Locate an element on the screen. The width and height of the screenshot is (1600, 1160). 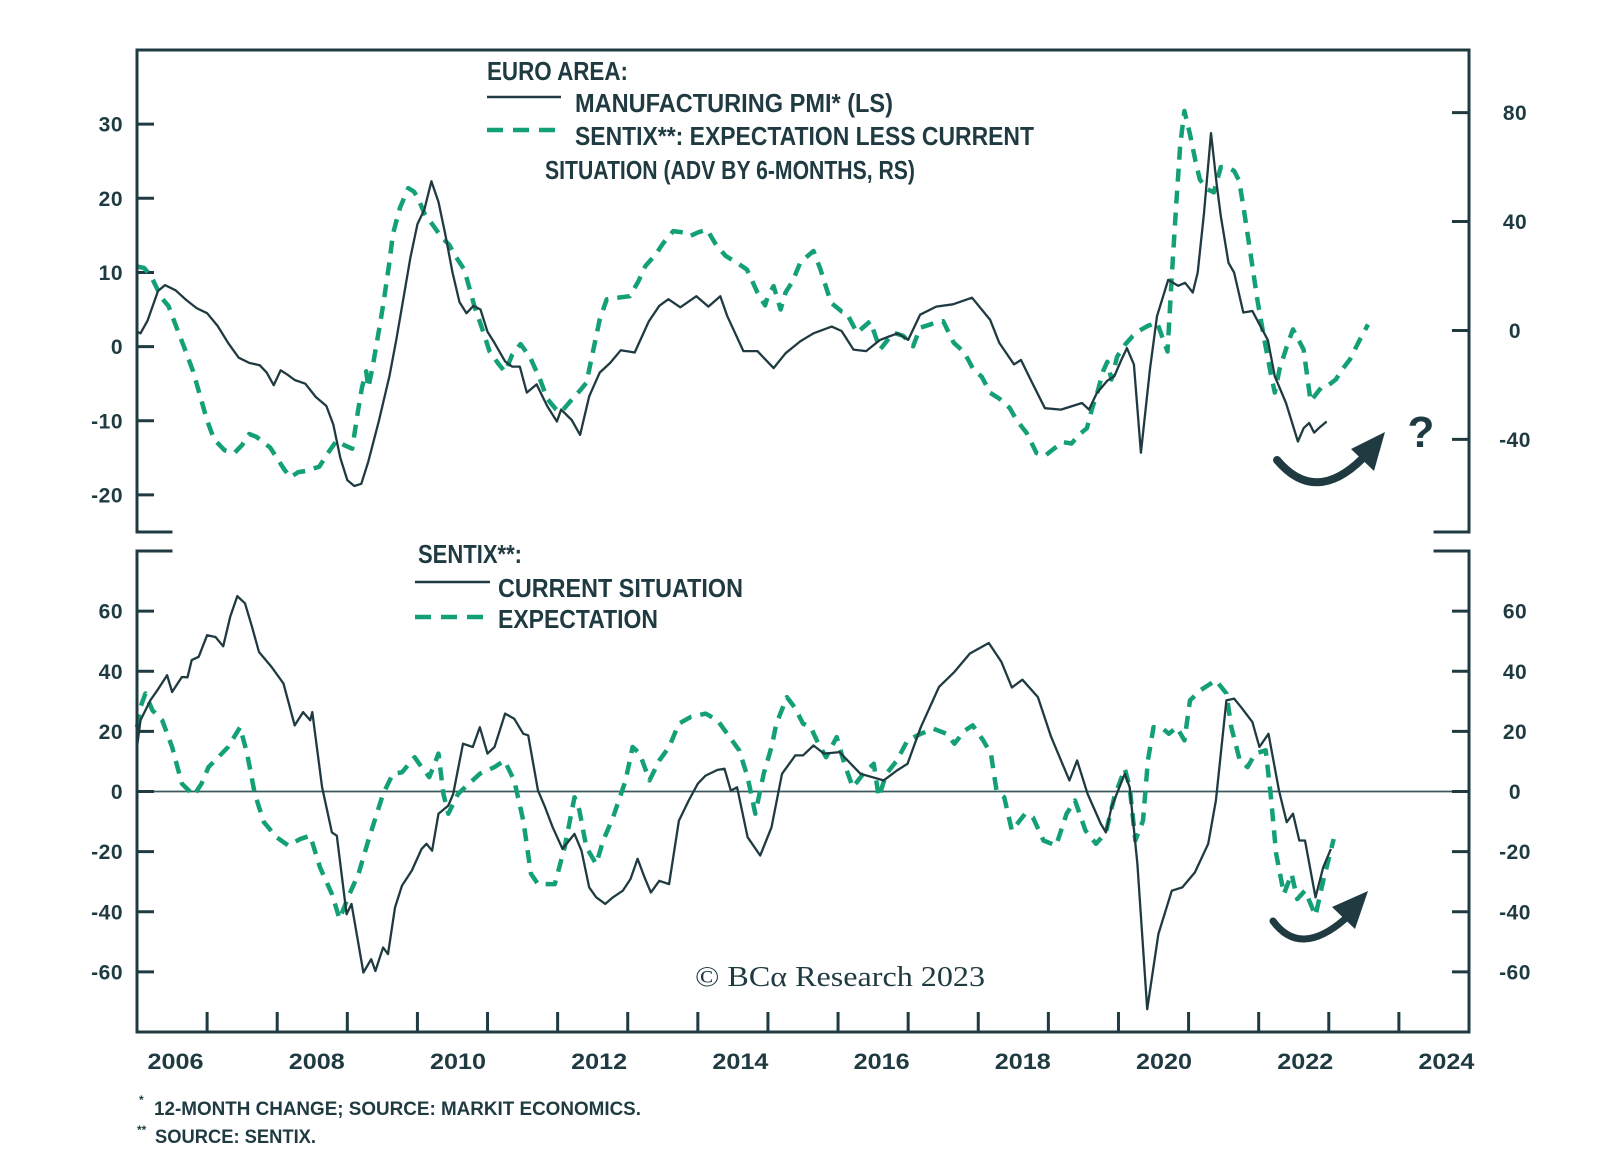
question-mark-annotation: ? is located at coordinates (1421, 432).